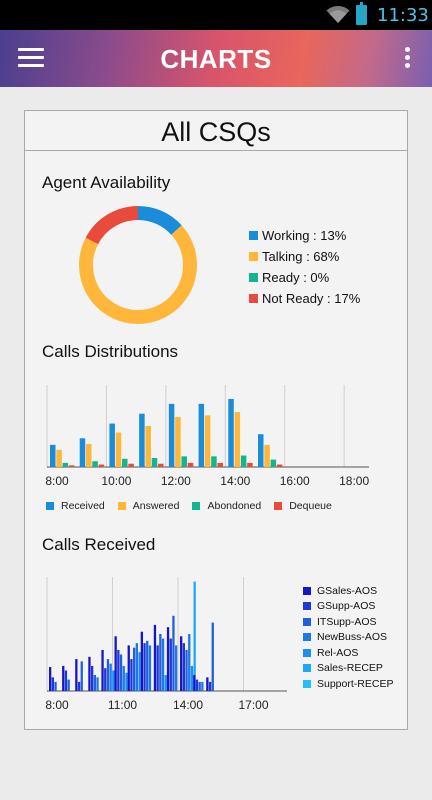 The width and height of the screenshot is (432, 800). What do you see at coordinates (122, 705) in the screenshot?
I see `x-tick-label: 11:00` at bounding box center [122, 705].